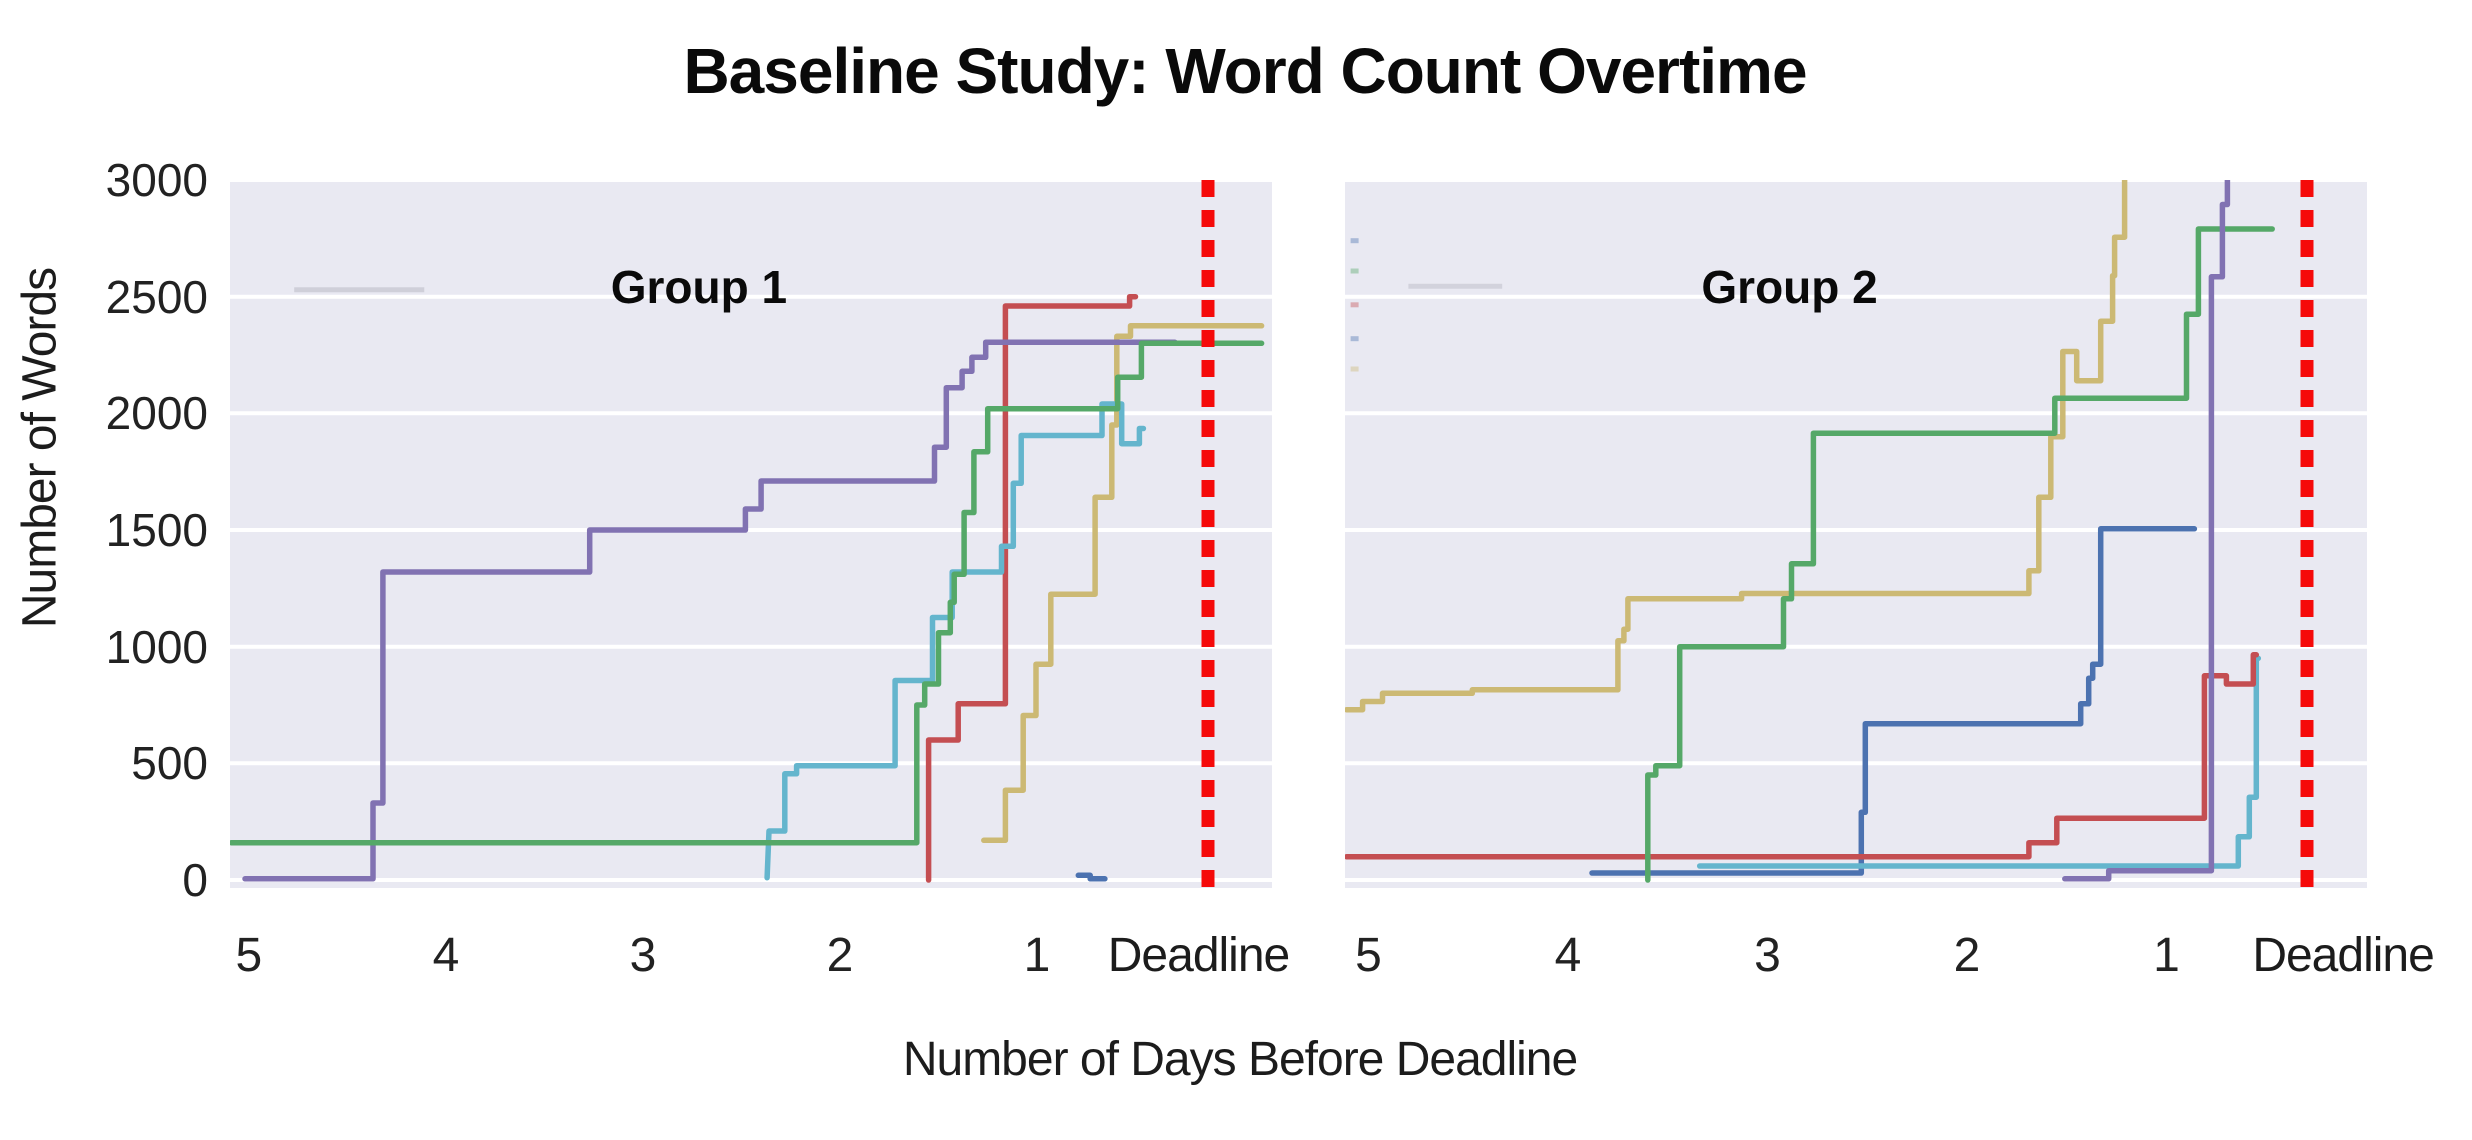 The image size is (2472, 1140). Describe the element at coordinates (156, 530) in the screenshot. I see `y-tick-label: 1500` at that location.